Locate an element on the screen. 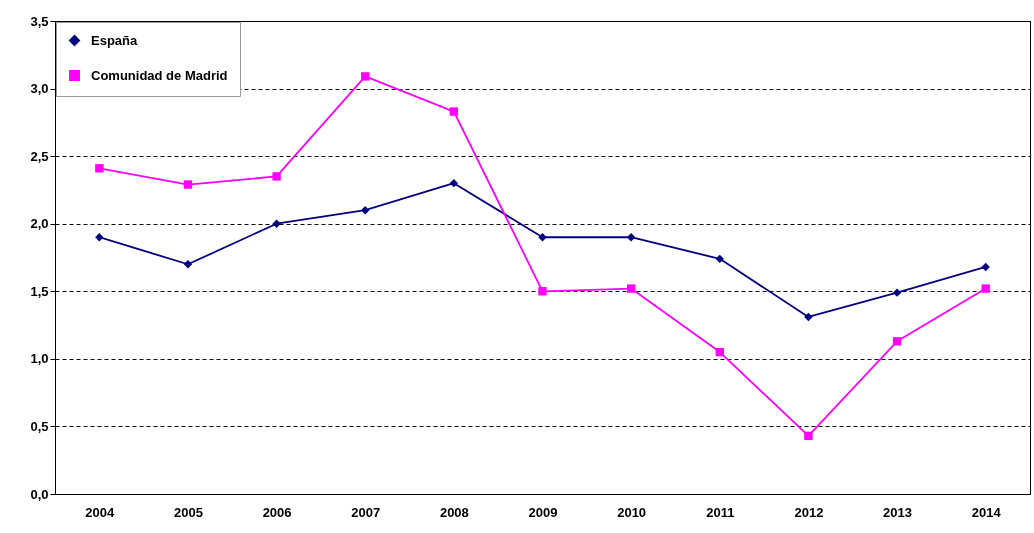 This screenshot has height=533, width=1034. x-tick-label: 2004 is located at coordinates (100, 512).